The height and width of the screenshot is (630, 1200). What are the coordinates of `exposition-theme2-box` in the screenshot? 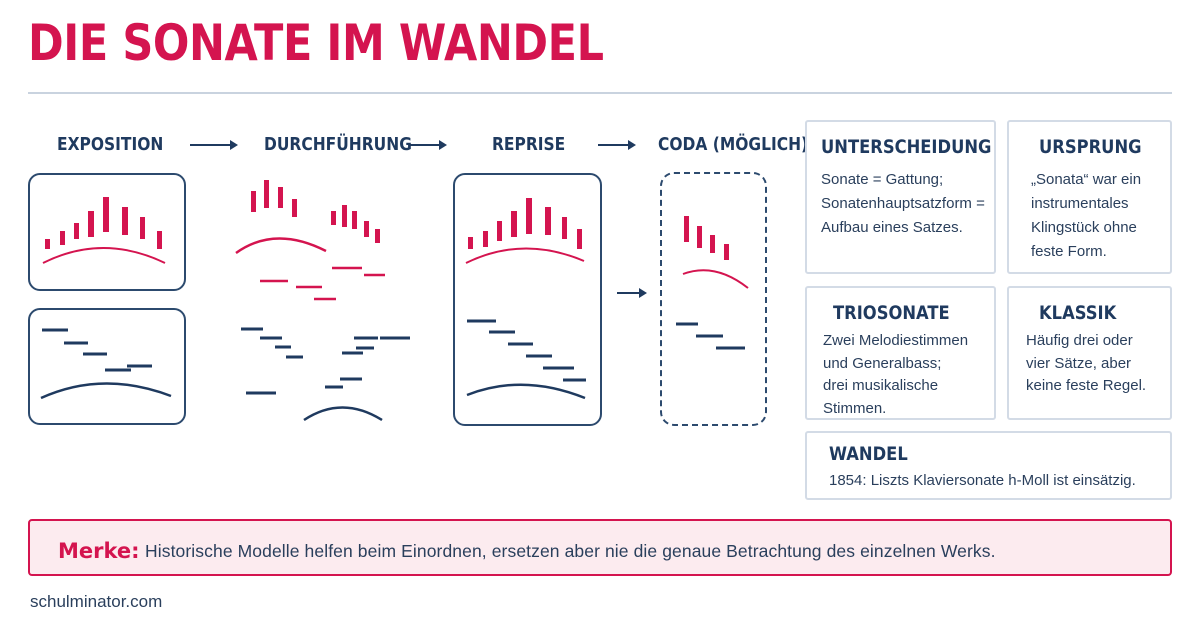 It's located at (107, 366).